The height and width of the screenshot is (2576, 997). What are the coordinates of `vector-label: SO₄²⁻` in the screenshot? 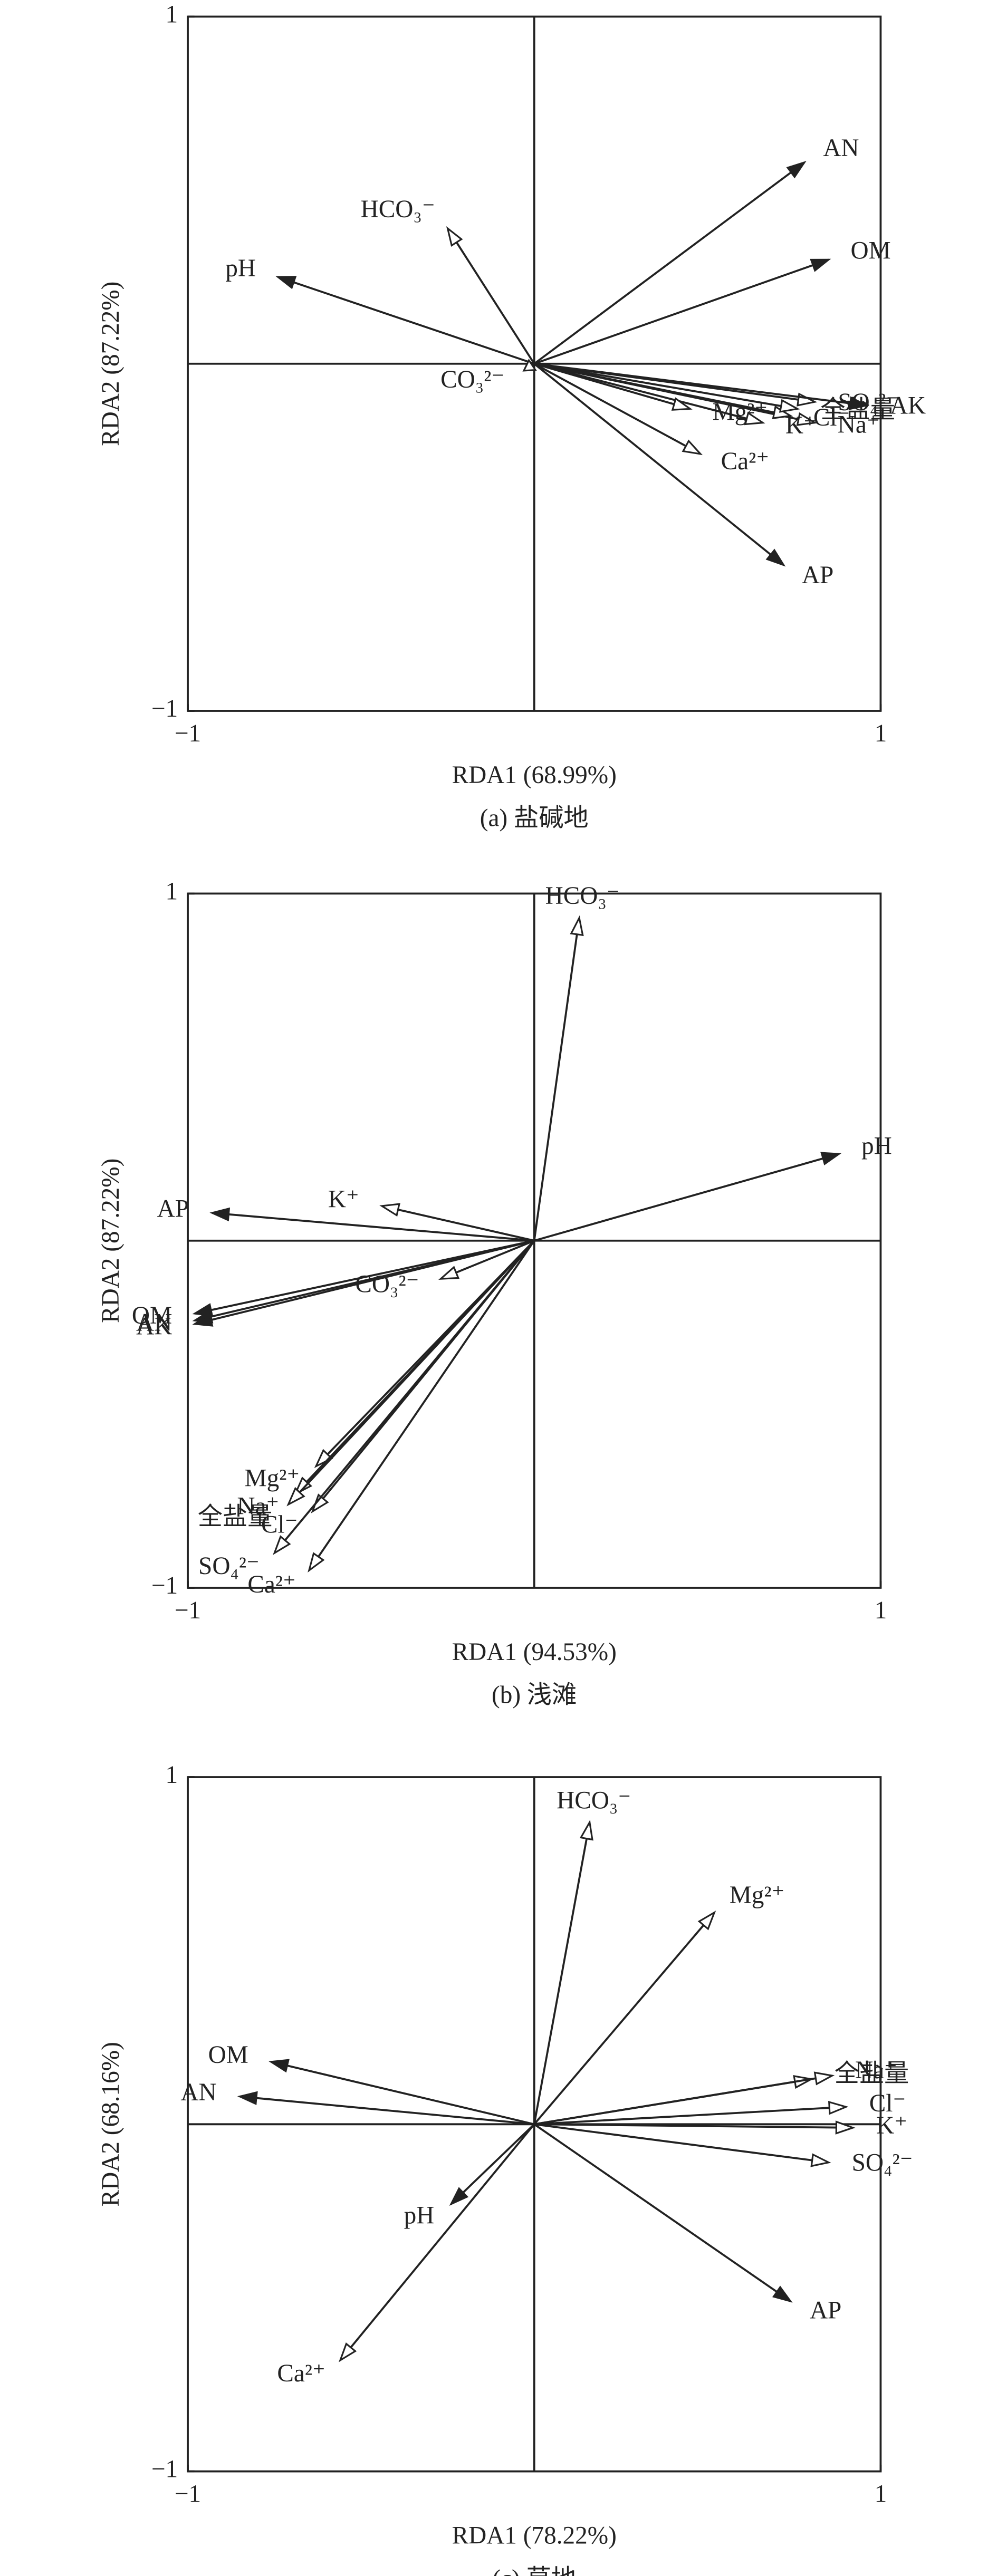 It's located at (229, 1566).